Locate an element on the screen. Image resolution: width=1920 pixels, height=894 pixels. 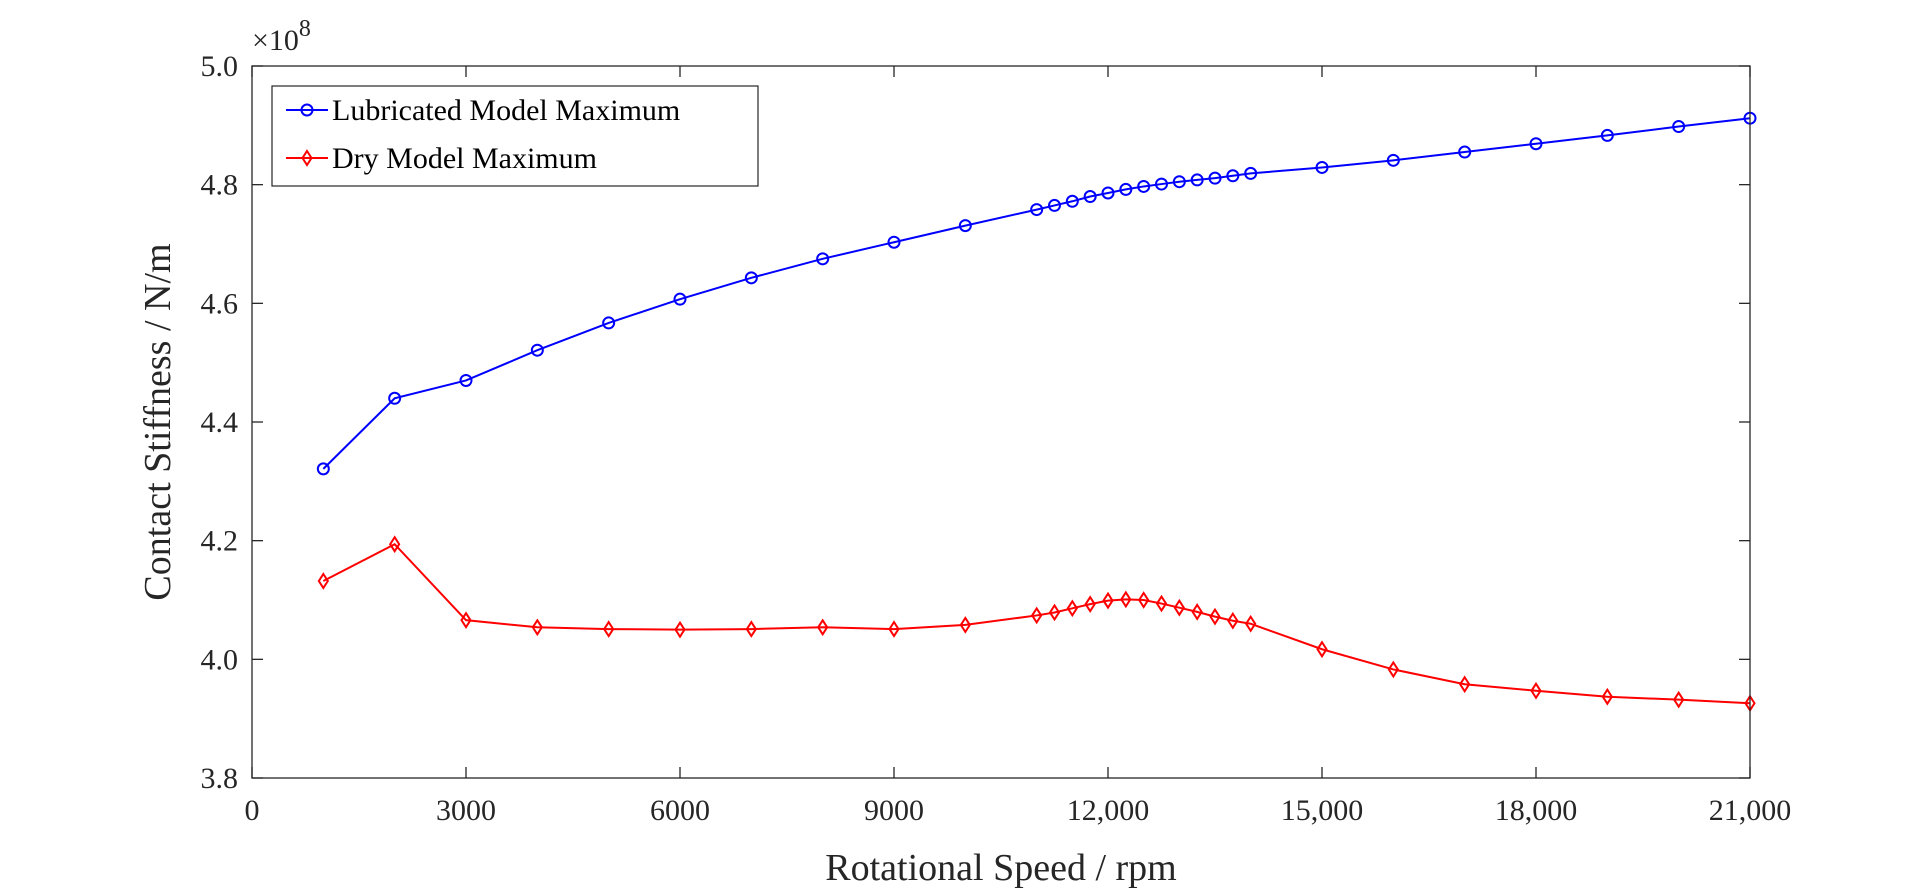
x-tick-label: 18,000 is located at coordinates (1536, 810).